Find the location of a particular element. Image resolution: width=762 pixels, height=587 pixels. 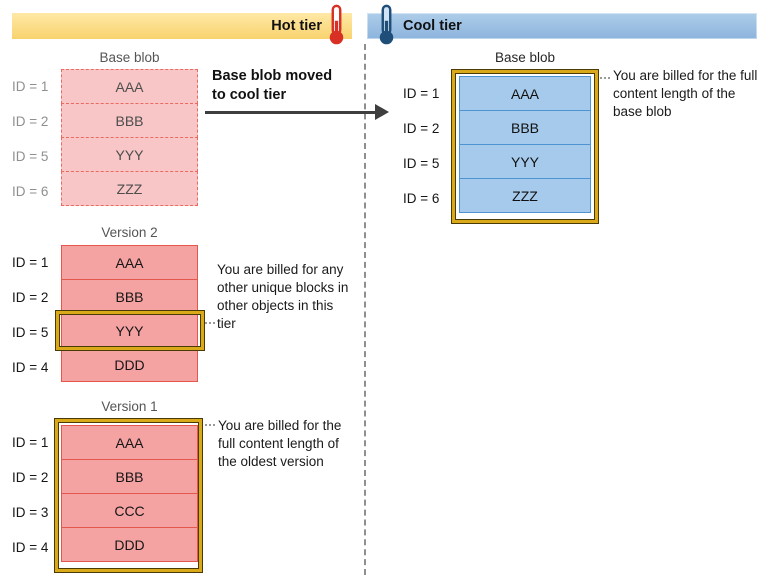

cool-tier-bar is located at coordinates (562, 26).